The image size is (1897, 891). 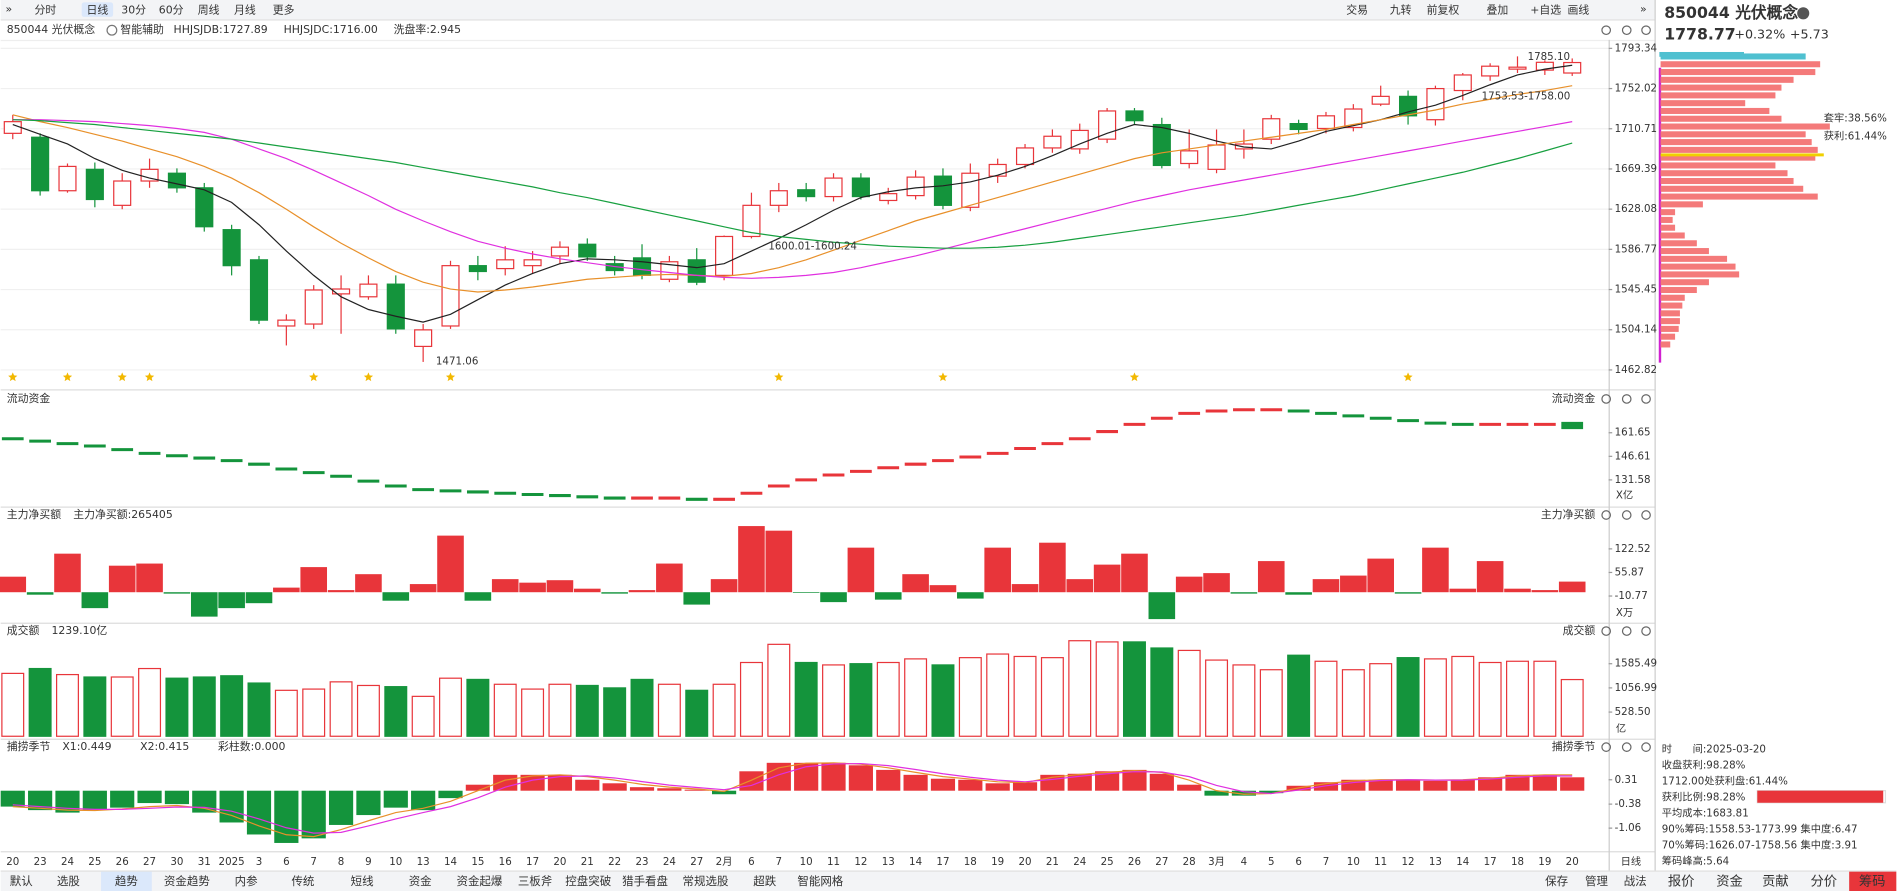 I want to click on period-tab: 周线, so click(x=209, y=9).